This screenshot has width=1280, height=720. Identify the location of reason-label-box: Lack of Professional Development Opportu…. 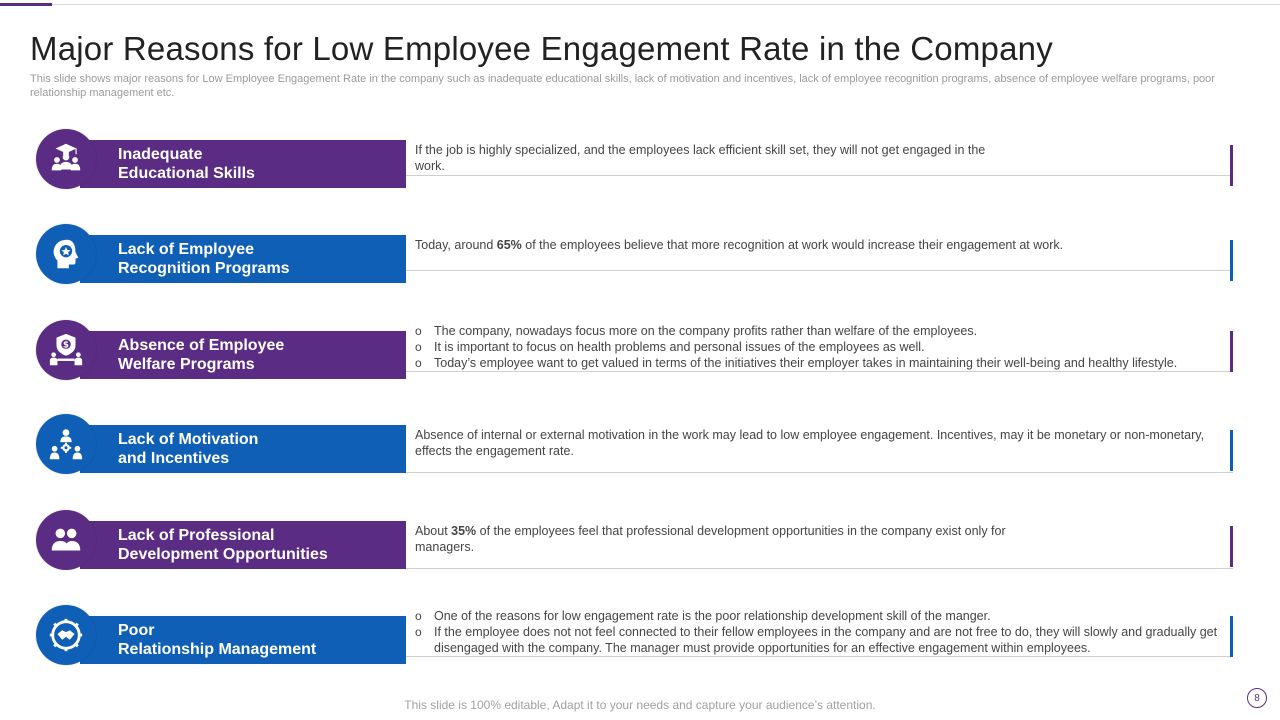
(243, 545).